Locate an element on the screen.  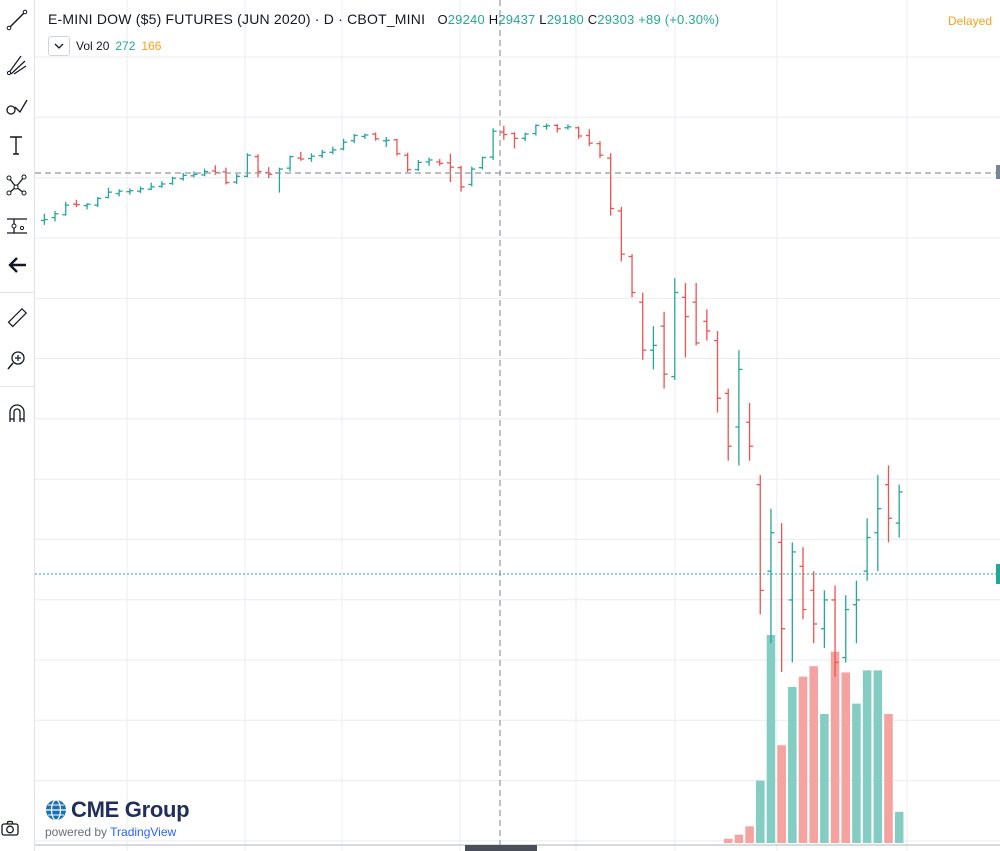
cme-logo: CME Group powered by TradingView is located at coordinates (117, 818).